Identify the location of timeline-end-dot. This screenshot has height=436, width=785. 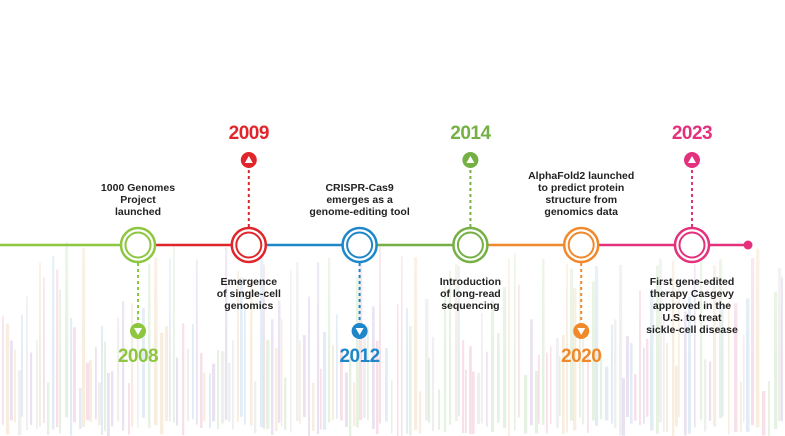
(748, 245).